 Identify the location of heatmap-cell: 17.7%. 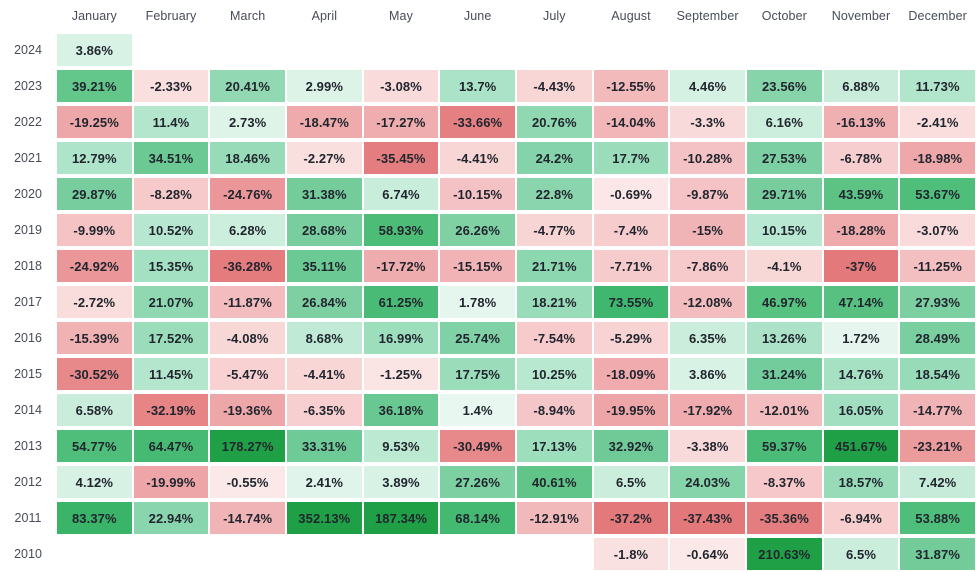
(631, 158).